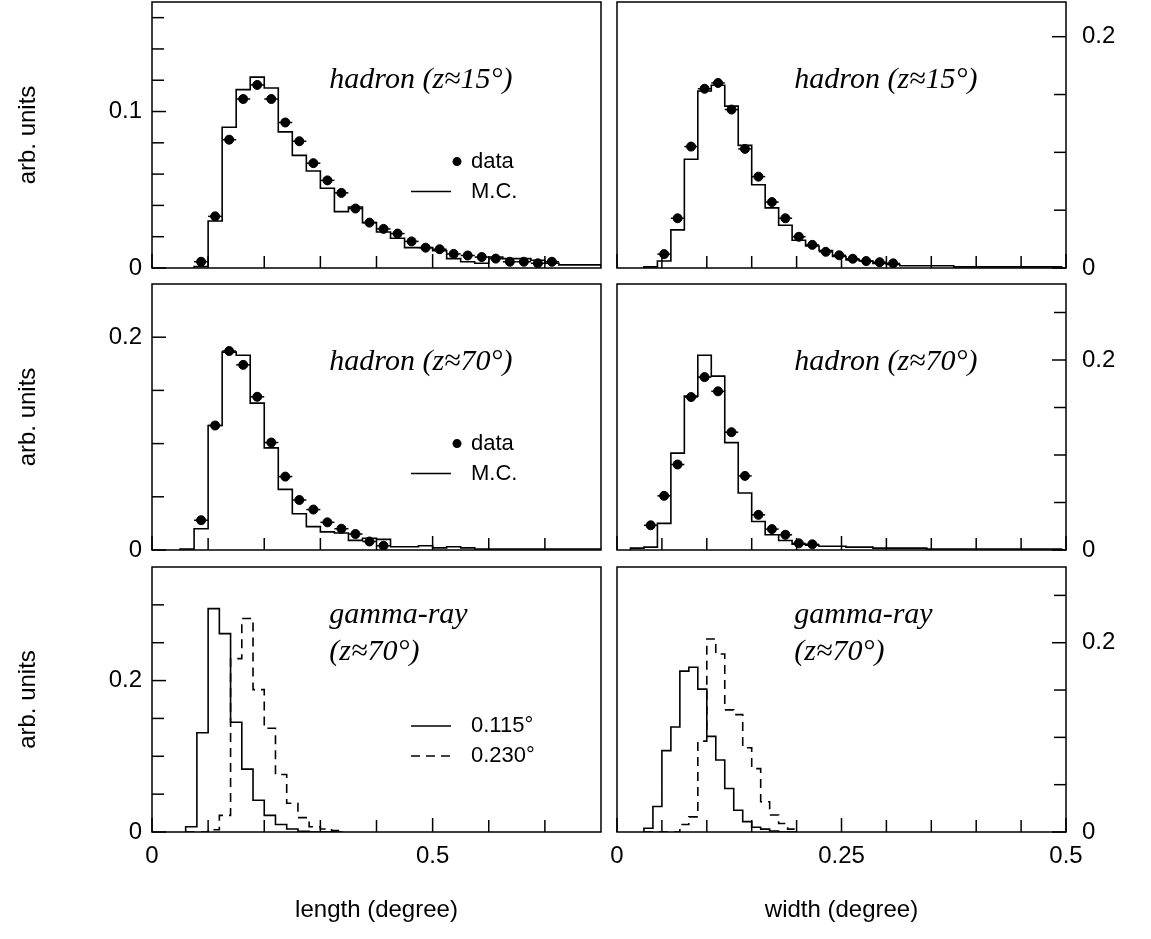 The height and width of the screenshot is (939, 1151). I want to click on x-tick-label: 0.25, so click(841, 855).